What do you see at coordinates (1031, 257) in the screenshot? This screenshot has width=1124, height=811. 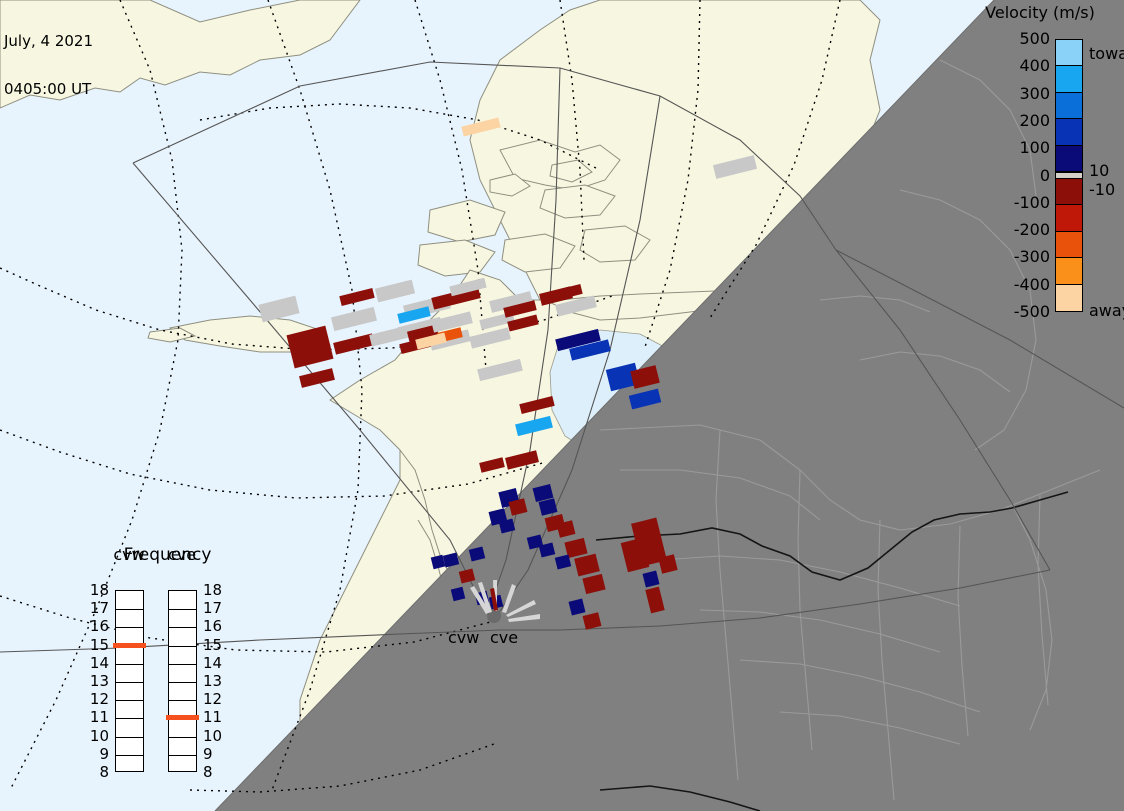 I see `velocity-tick--300: -300` at bounding box center [1031, 257].